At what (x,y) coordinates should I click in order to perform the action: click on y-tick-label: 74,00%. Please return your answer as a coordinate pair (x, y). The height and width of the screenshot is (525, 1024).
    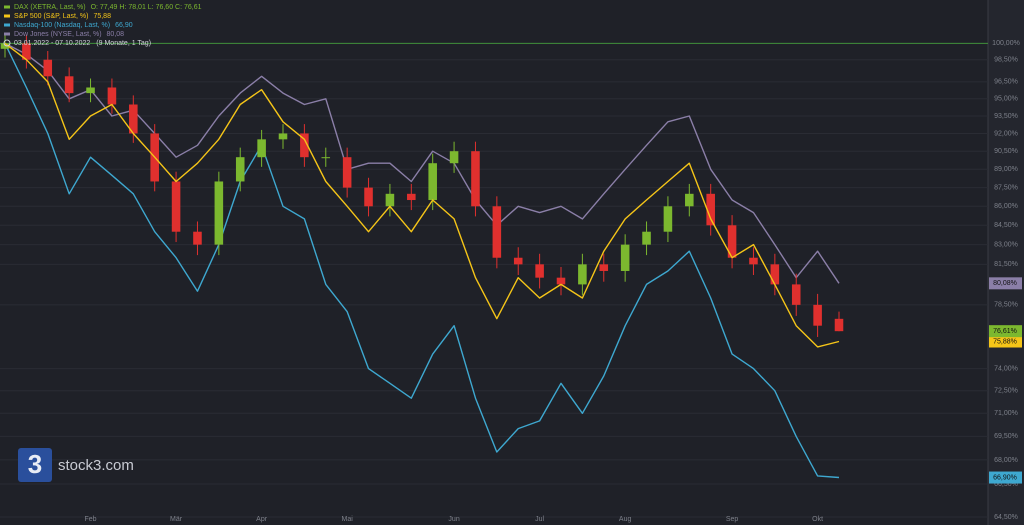
    Looking at the image, I should click on (1006, 368).